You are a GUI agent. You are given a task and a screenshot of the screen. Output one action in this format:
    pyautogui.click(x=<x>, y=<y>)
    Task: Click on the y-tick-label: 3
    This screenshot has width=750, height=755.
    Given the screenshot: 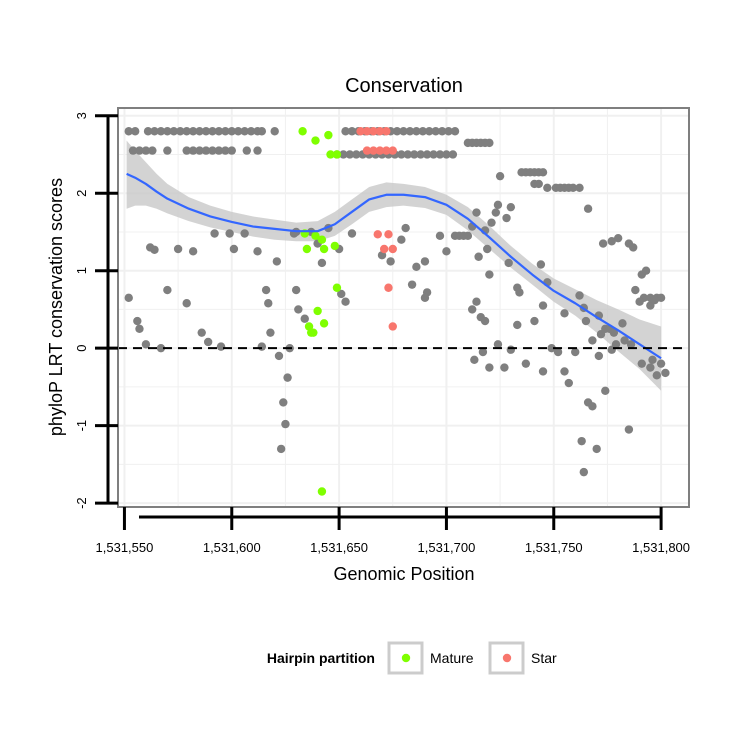 What is the action you would take?
    pyautogui.click(x=81, y=115)
    